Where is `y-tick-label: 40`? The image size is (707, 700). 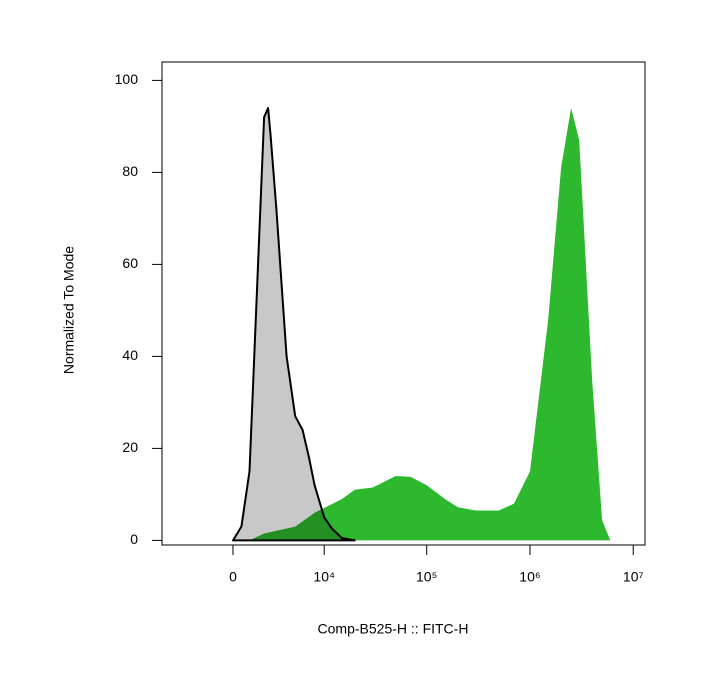
y-tick-label: 40 is located at coordinates (130, 355).